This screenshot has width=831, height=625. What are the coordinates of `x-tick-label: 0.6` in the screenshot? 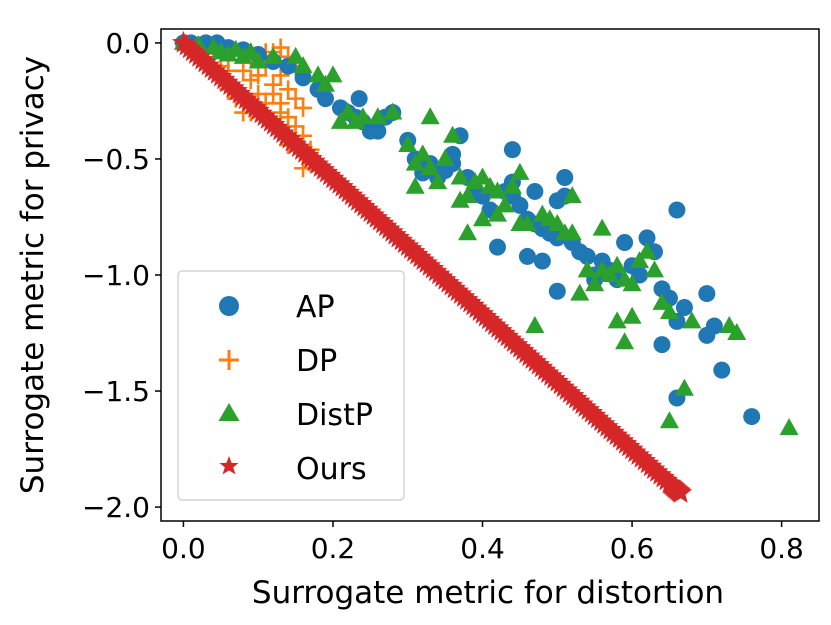 It's located at (632, 548).